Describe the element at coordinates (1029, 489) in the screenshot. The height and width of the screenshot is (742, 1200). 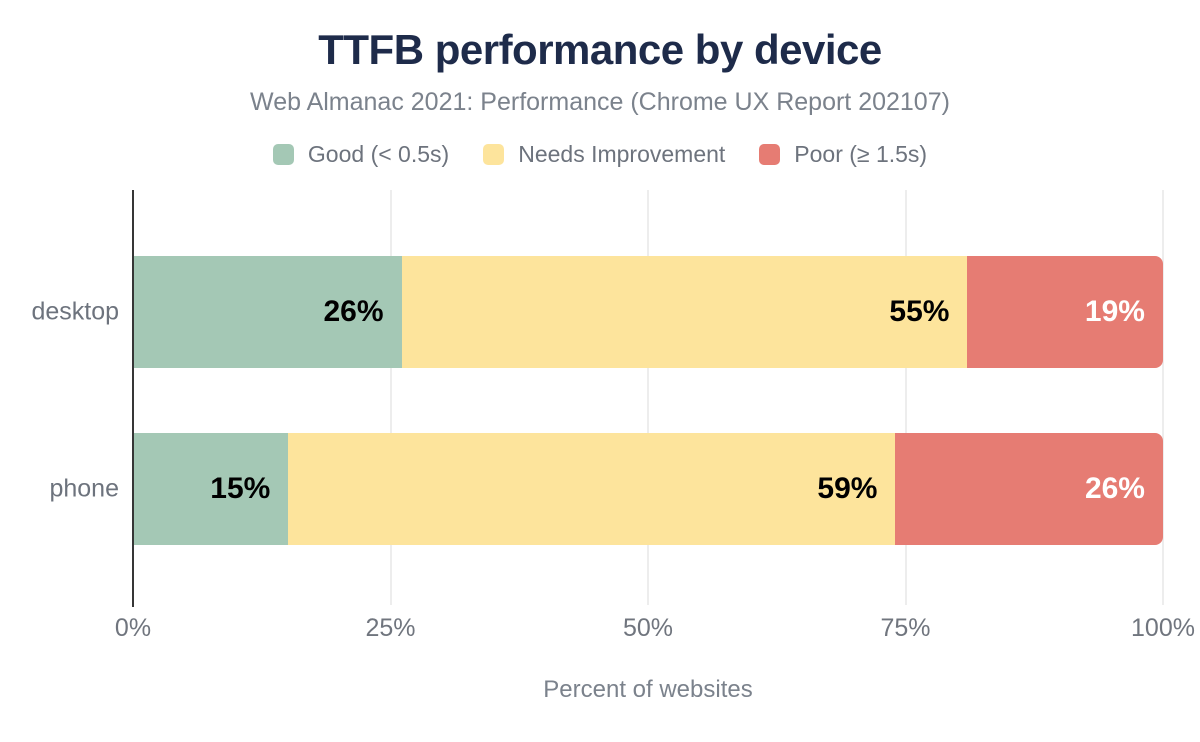
I see `bar-segment-phone-poor-1-5s: 26%` at that location.